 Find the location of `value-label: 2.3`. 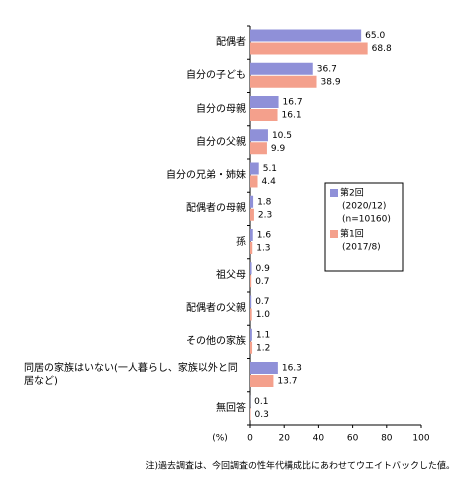

value-label: 2.3 is located at coordinates (265, 215).